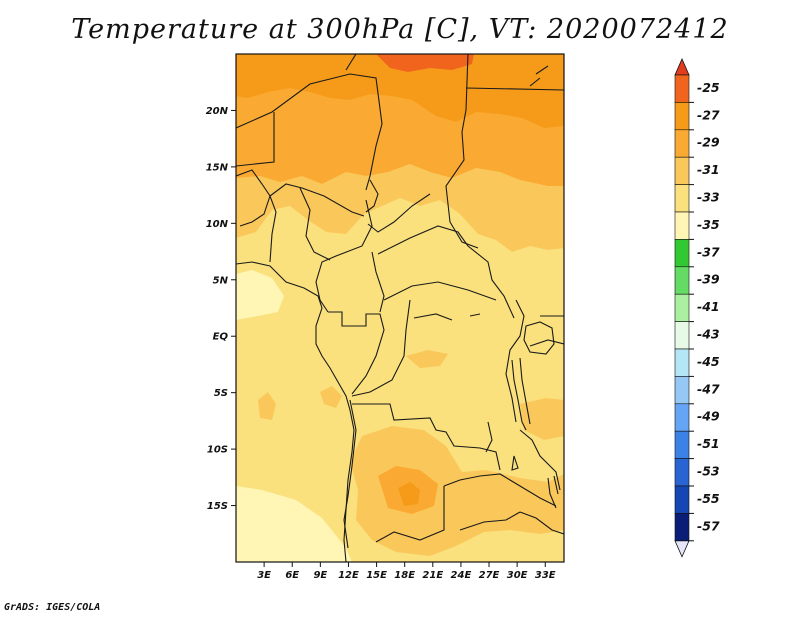 Image resolution: width=800 pixels, height=618 pixels. What do you see at coordinates (376, 575) in the screenshot?
I see `x-tick-label: 15E` at bounding box center [376, 575].